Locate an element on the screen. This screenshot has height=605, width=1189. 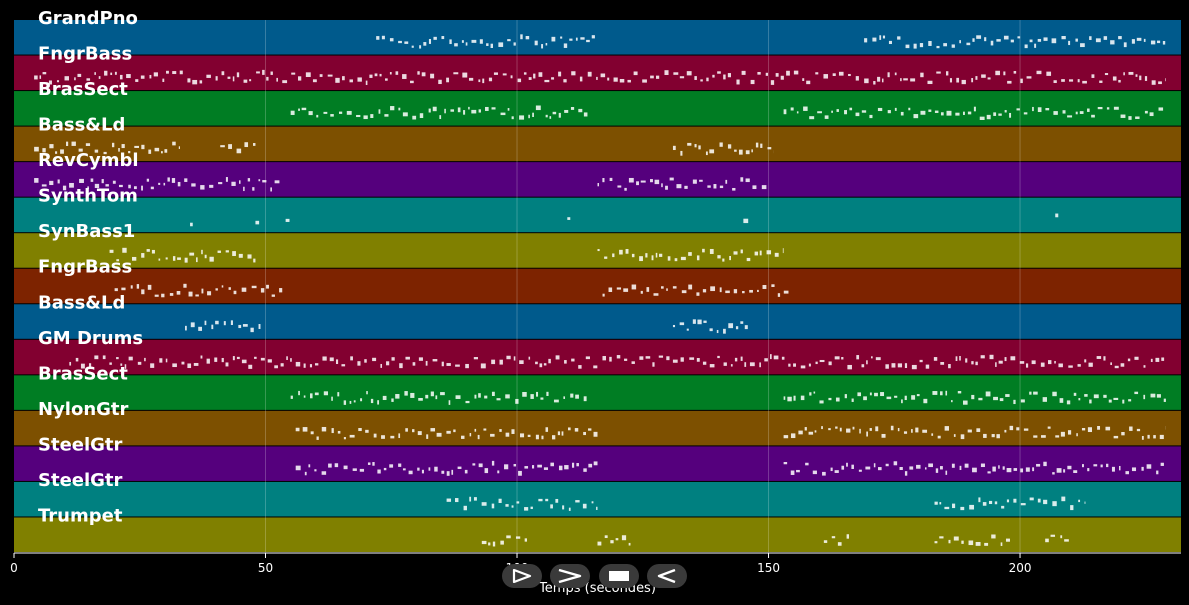
track-label: FngrBass is located at coordinates (85, 54).